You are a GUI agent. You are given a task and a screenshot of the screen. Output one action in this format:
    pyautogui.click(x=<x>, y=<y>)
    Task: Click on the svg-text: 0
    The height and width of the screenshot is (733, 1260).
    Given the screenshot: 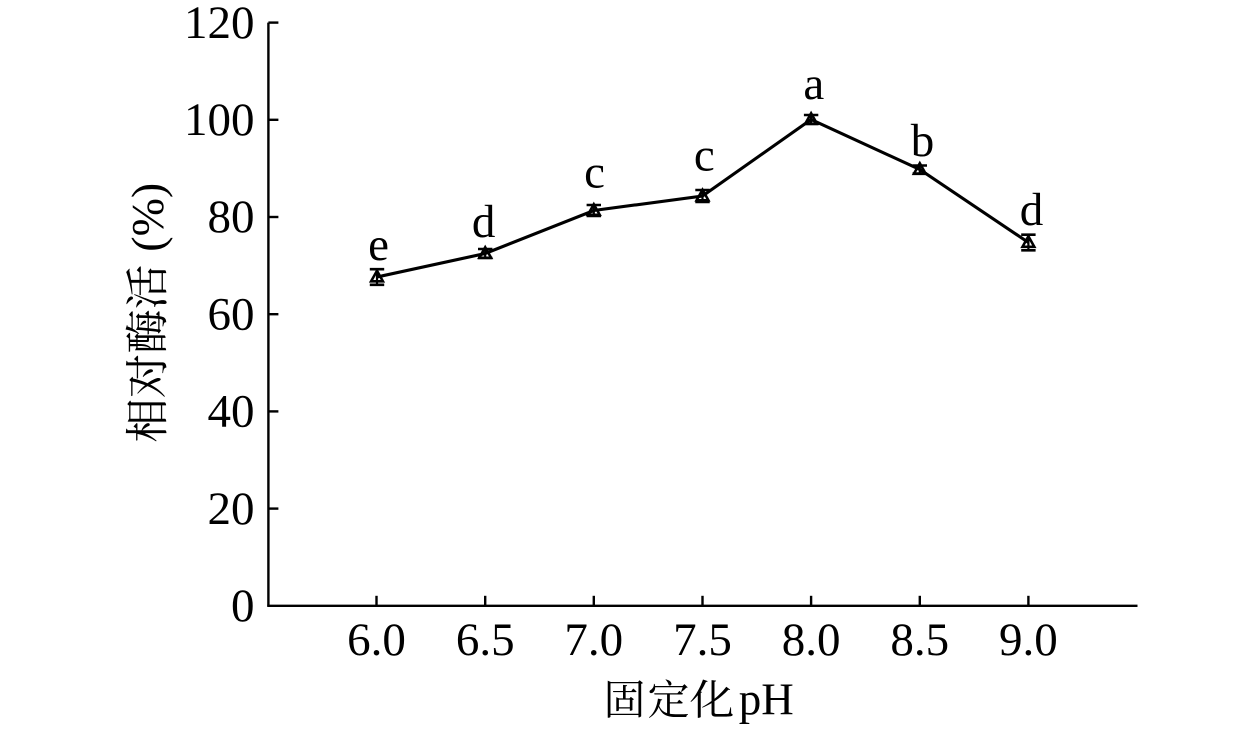 What is the action you would take?
    pyautogui.click(x=243, y=606)
    